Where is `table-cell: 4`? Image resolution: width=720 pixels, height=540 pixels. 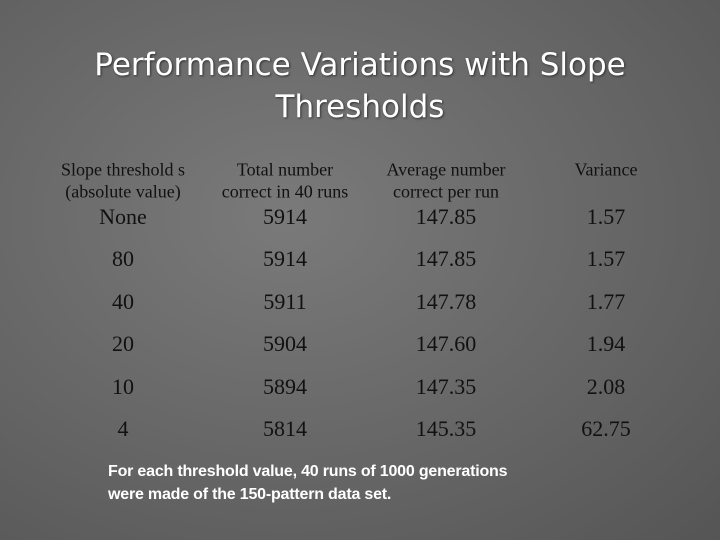 table-cell: 4 is located at coordinates (123, 428).